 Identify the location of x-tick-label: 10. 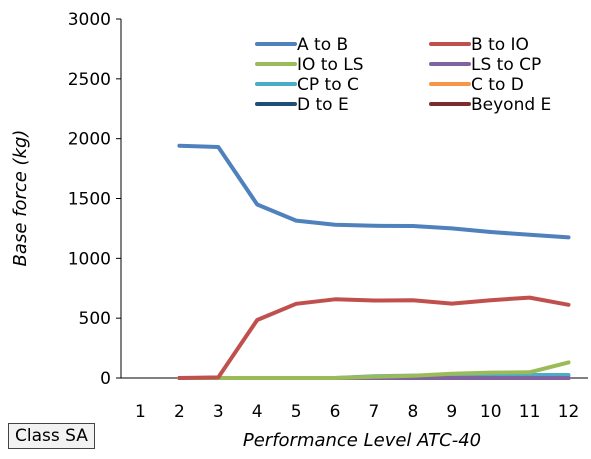
(491, 412).